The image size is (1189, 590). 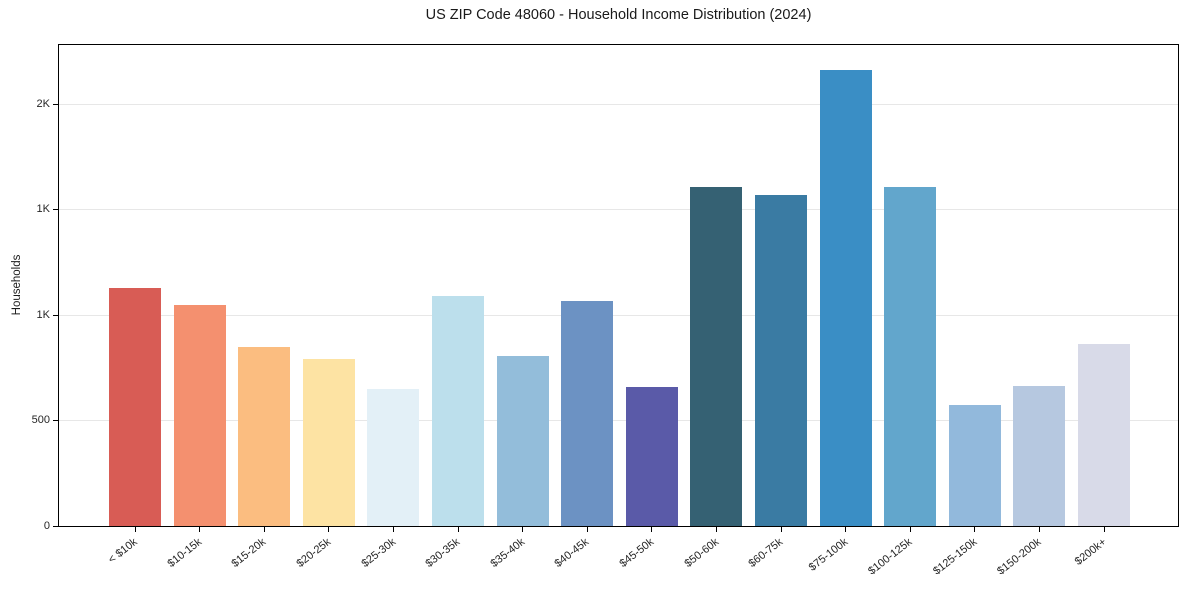 What do you see at coordinates (890, 557) in the screenshot?
I see `x-tick-label-12: $100-125k` at bounding box center [890, 557].